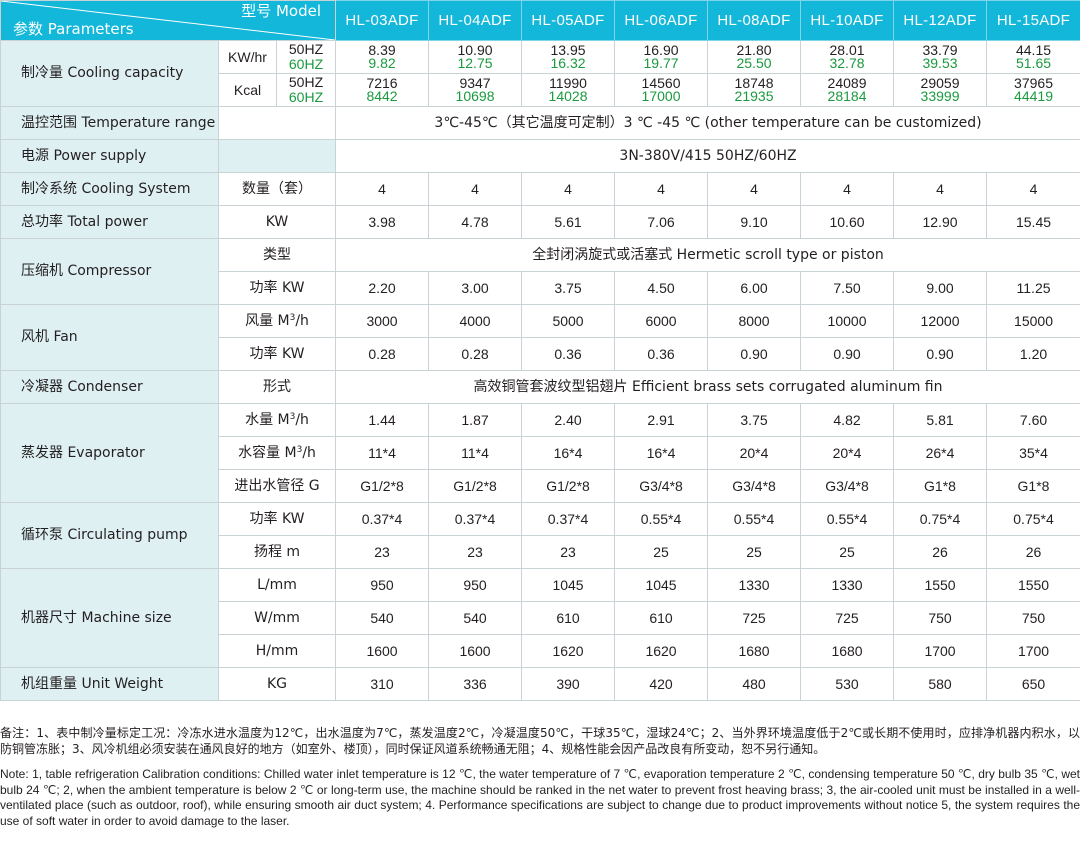 This screenshot has height=849, width=1080. What do you see at coordinates (475, 651) in the screenshot?
I see `value-cell: 1600` at bounding box center [475, 651].